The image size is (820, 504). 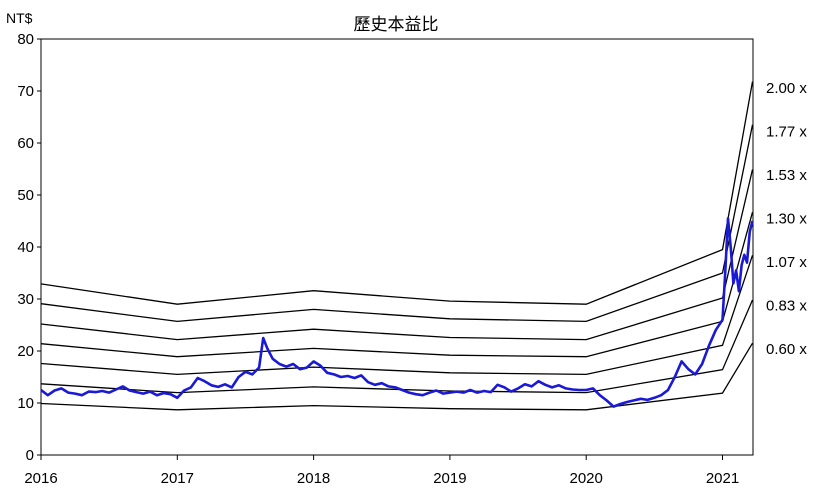 I want to click on band-label: 1.07 x, so click(x=786, y=262).